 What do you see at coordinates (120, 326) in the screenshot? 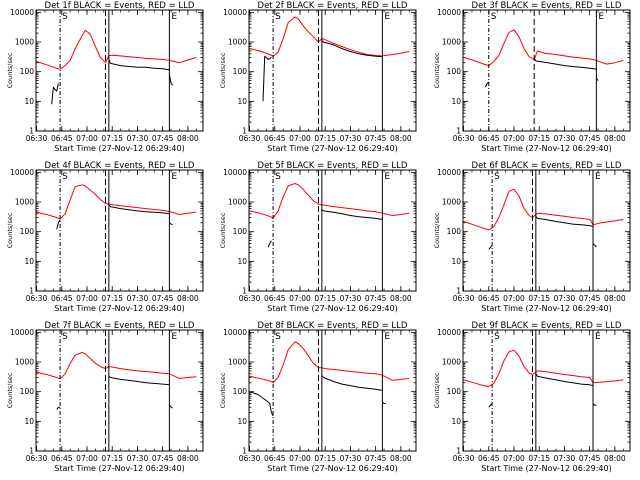
I see `panel-title: Det 7f BLACK = Events, RED = LLD` at bounding box center [120, 326].